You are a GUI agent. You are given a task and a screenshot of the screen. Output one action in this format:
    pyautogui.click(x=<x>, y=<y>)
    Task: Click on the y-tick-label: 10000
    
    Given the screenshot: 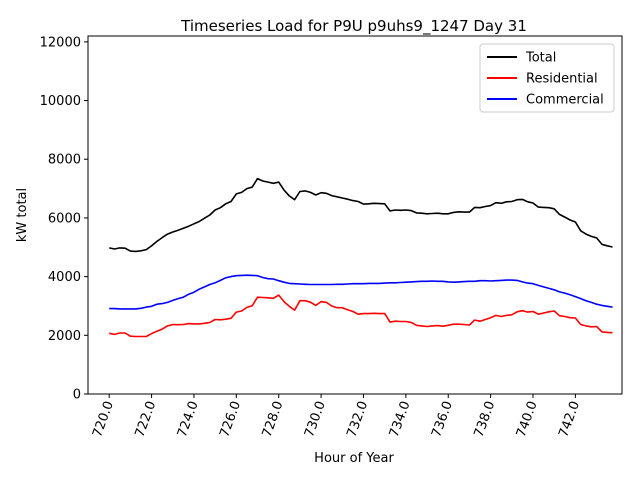 What is the action you would take?
    pyautogui.click(x=60, y=101)
    